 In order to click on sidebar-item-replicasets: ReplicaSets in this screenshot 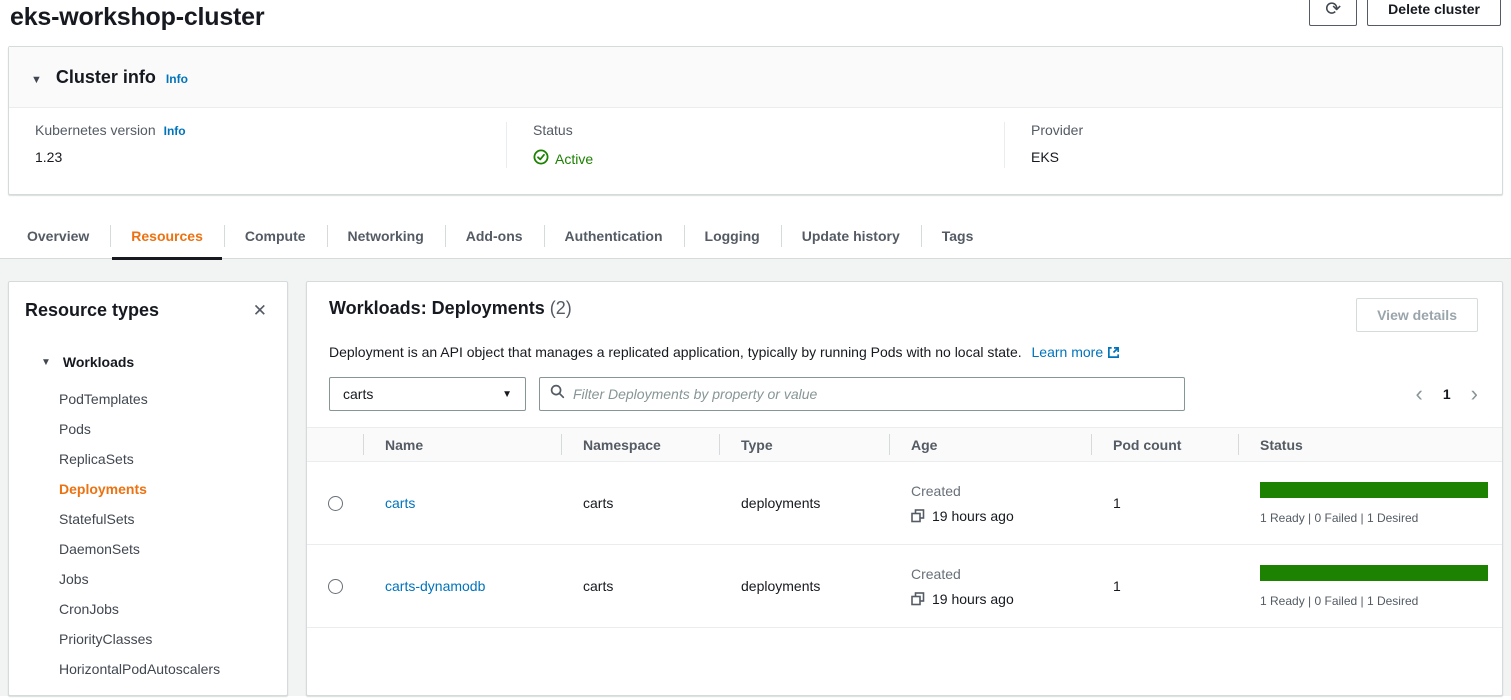, I will do `click(96, 459)`.